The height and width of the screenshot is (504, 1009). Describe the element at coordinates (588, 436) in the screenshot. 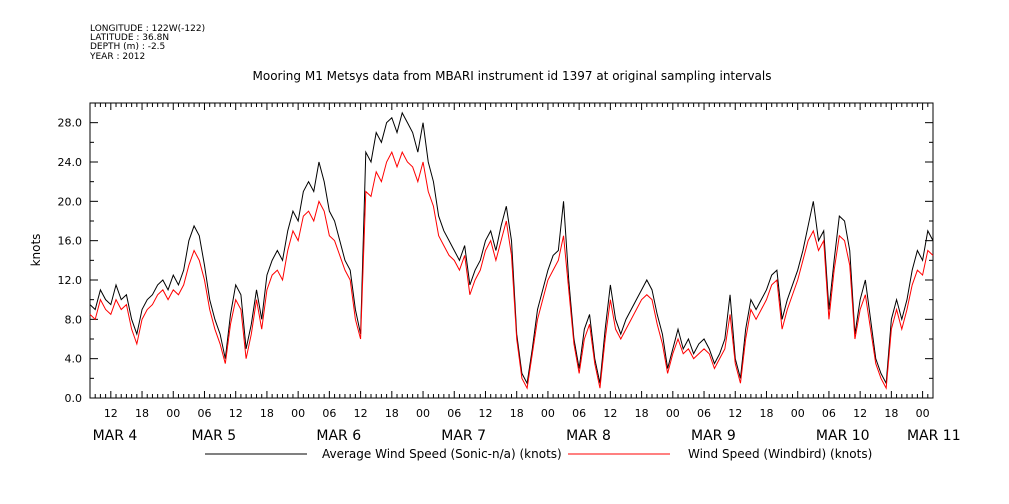

I see `x-day-label: MAR 8` at that location.